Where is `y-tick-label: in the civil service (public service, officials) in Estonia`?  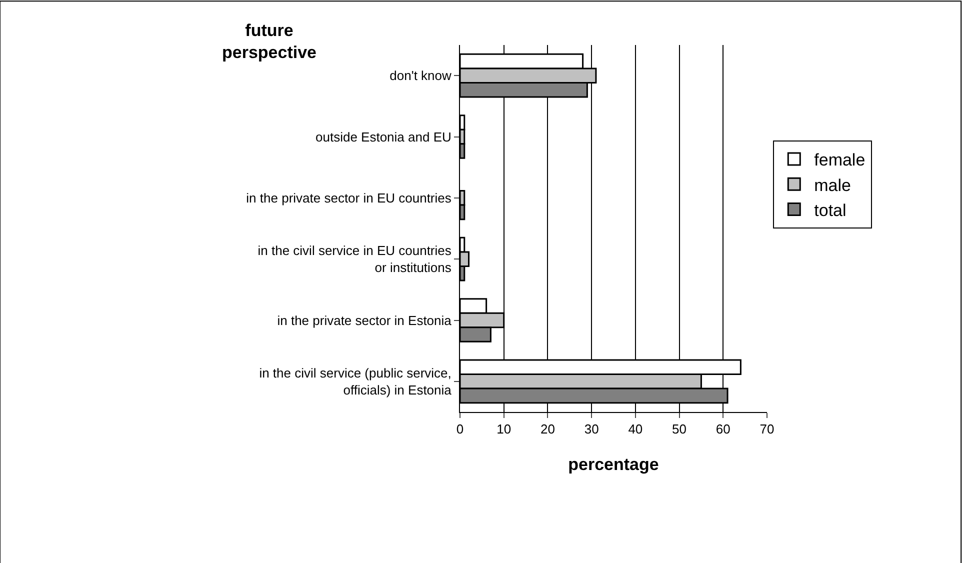
y-tick-label: in the civil service (public service, officials) in Estonia is located at coordinates (355, 382).